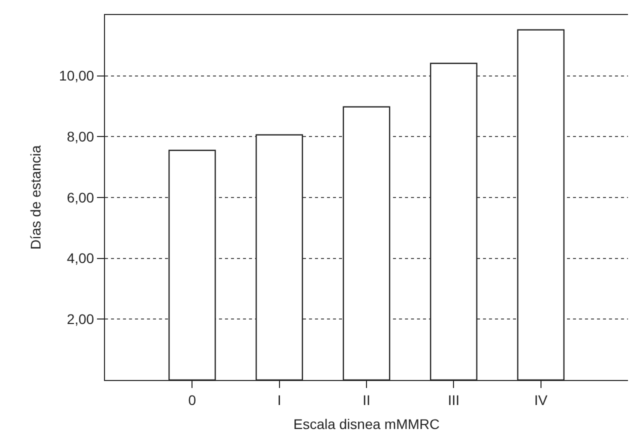 The height and width of the screenshot is (442, 633). Describe the element at coordinates (366, 400) in the screenshot. I see `x-tick-label: II` at that location.